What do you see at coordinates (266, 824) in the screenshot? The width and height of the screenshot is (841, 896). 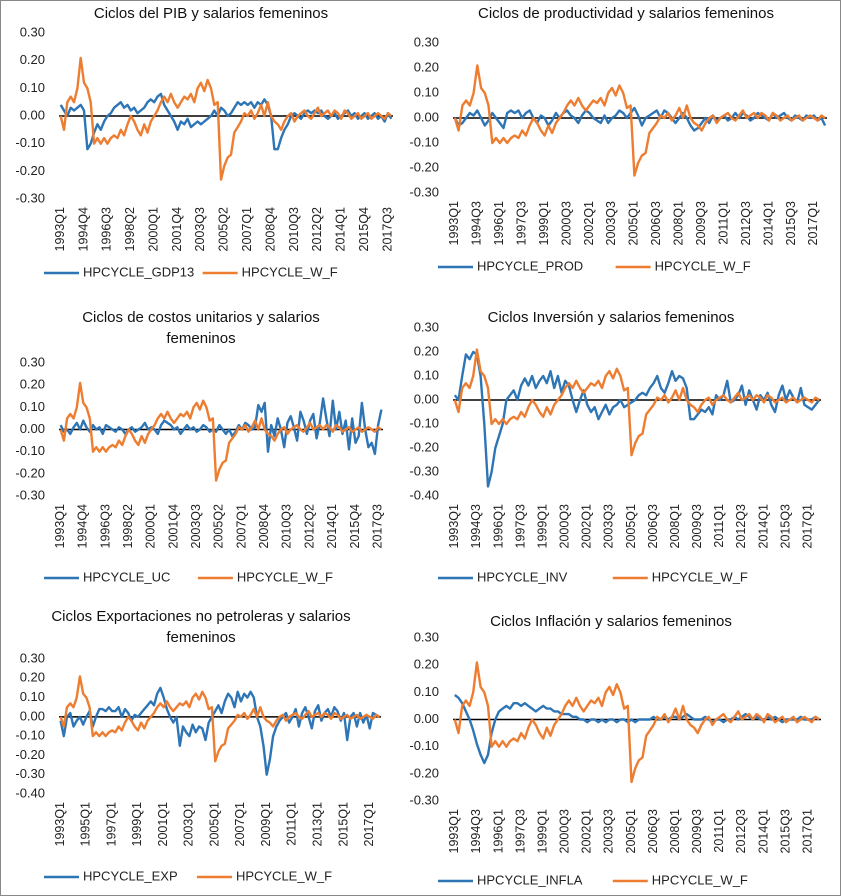 I see `x-tick-label: 2009Q1` at bounding box center [266, 824].